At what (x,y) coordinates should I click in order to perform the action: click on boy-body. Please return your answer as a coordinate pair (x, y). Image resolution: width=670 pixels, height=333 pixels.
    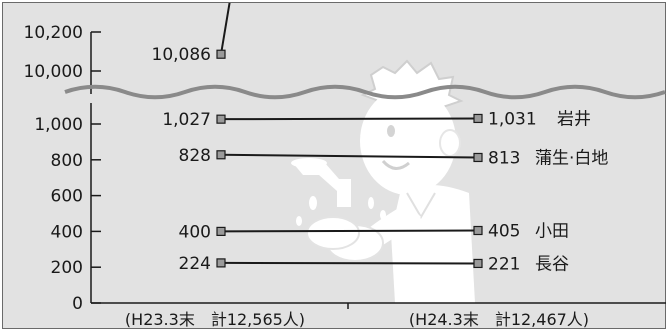
    Looking at the image, I should click on (433, 243).